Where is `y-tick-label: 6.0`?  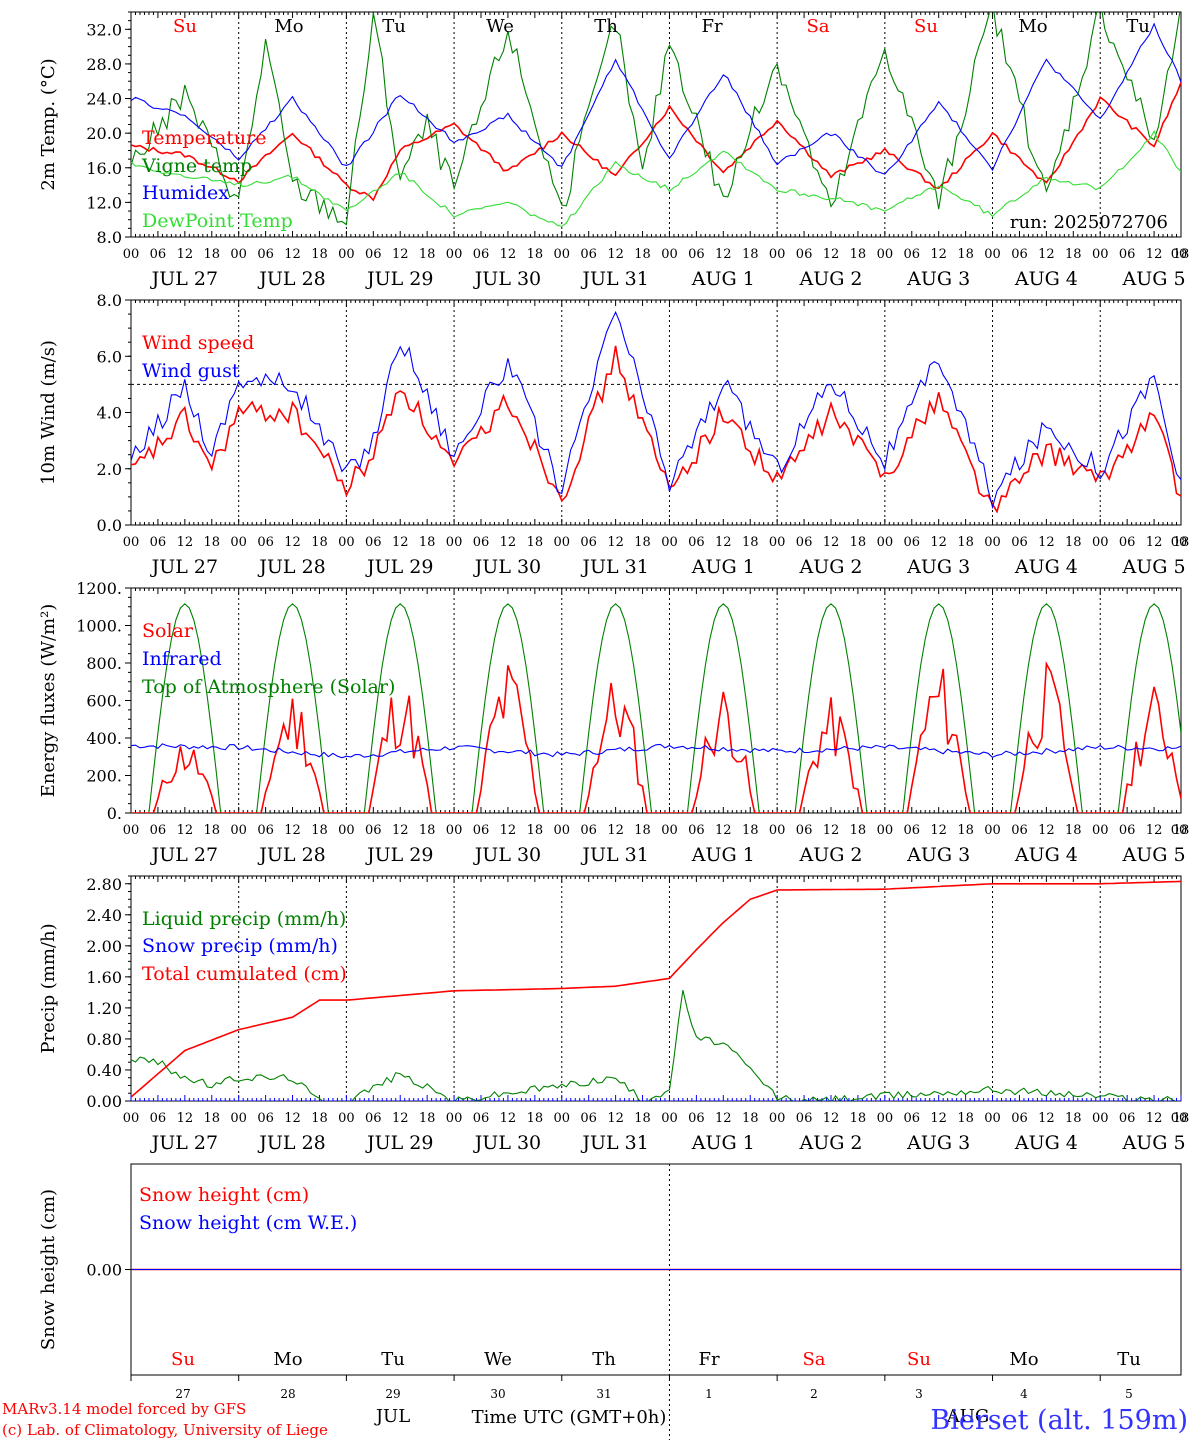
y-tick-label: 6.0 is located at coordinates (109, 356).